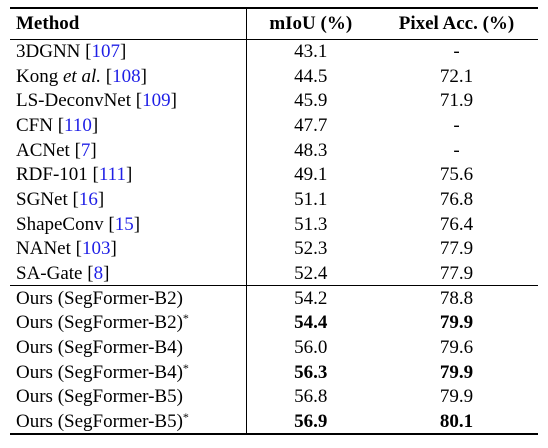 The width and height of the screenshot is (548, 448). What do you see at coordinates (311, 175) in the screenshot?
I see `miou-cell: 49.1` at bounding box center [311, 175].